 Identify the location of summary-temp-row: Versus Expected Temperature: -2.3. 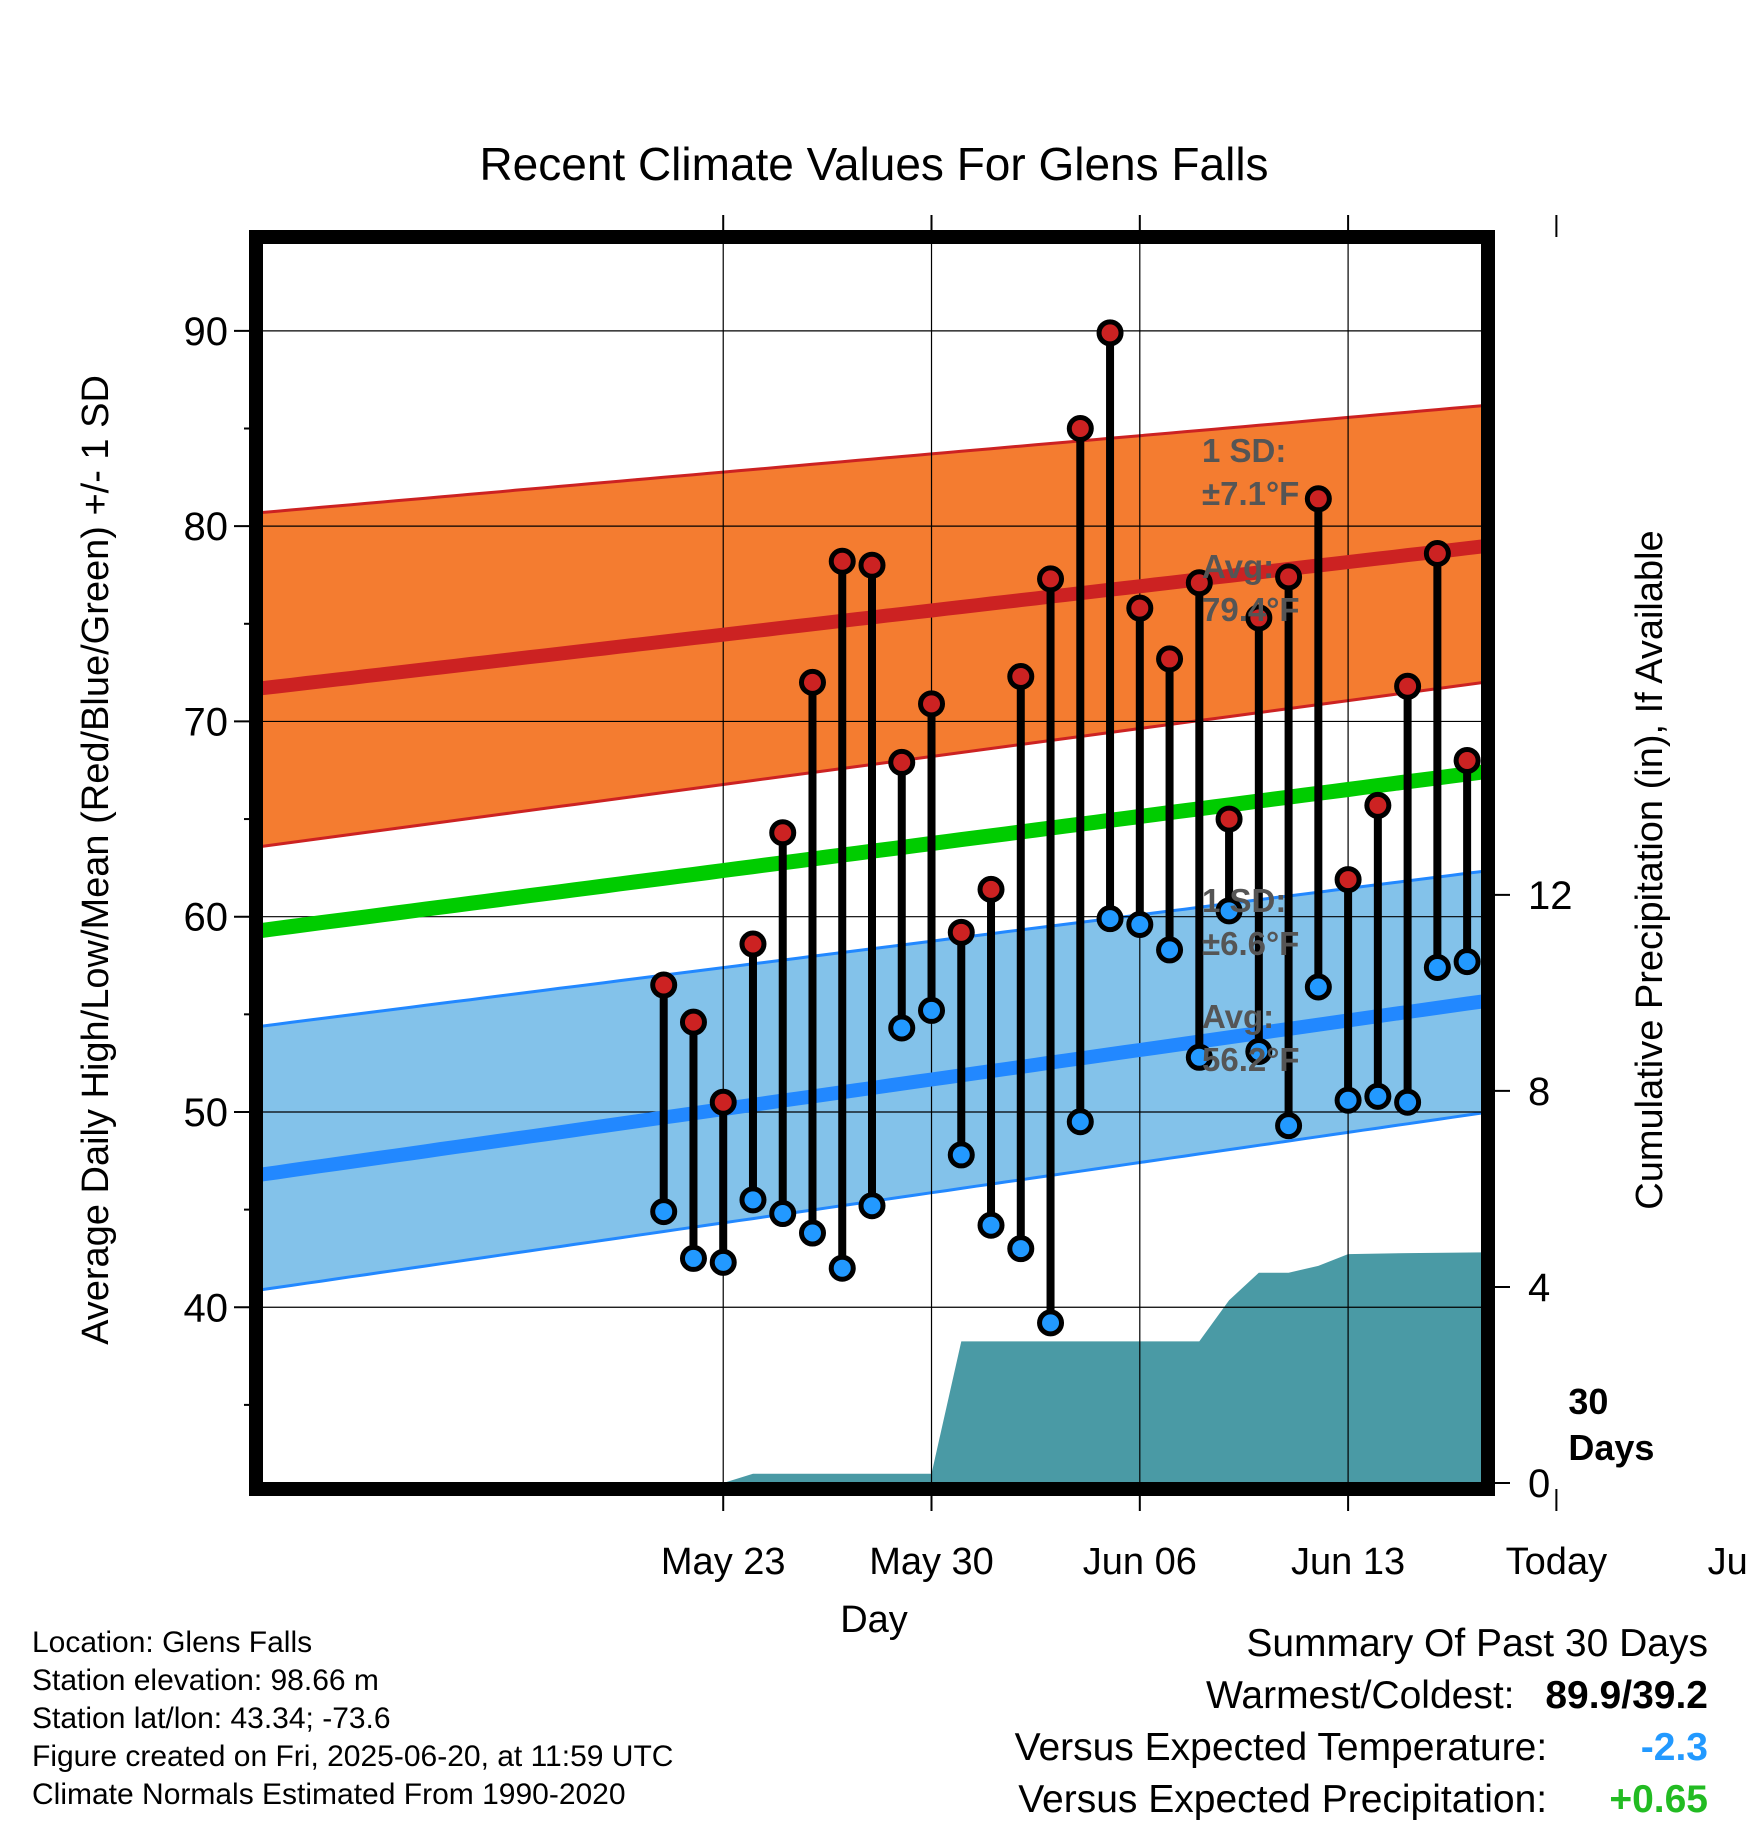
(1361, 1748).